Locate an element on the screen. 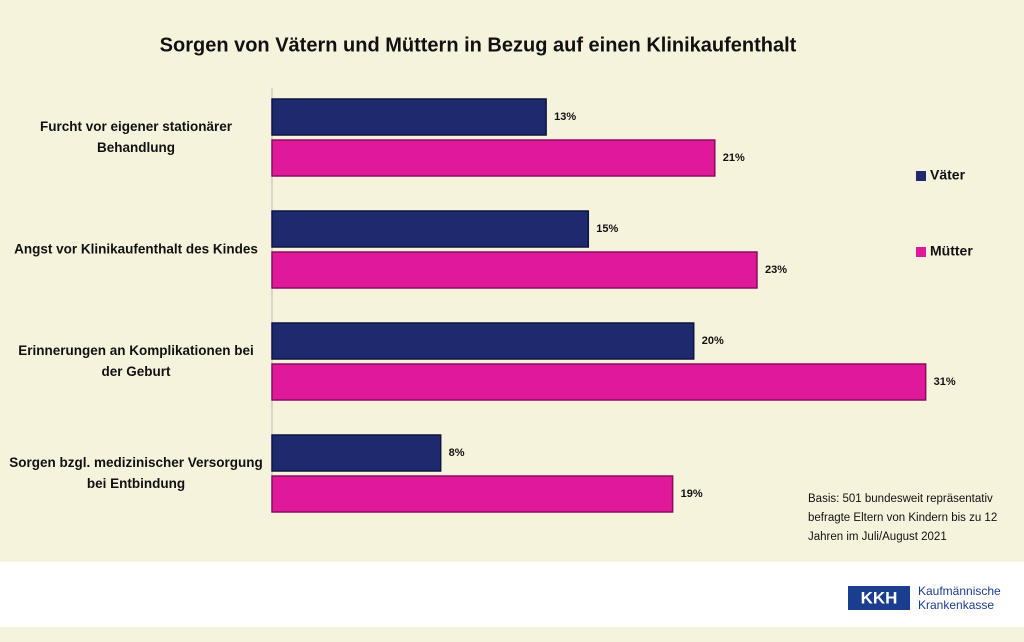  data-label: 13% is located at coordinates (565, 117).